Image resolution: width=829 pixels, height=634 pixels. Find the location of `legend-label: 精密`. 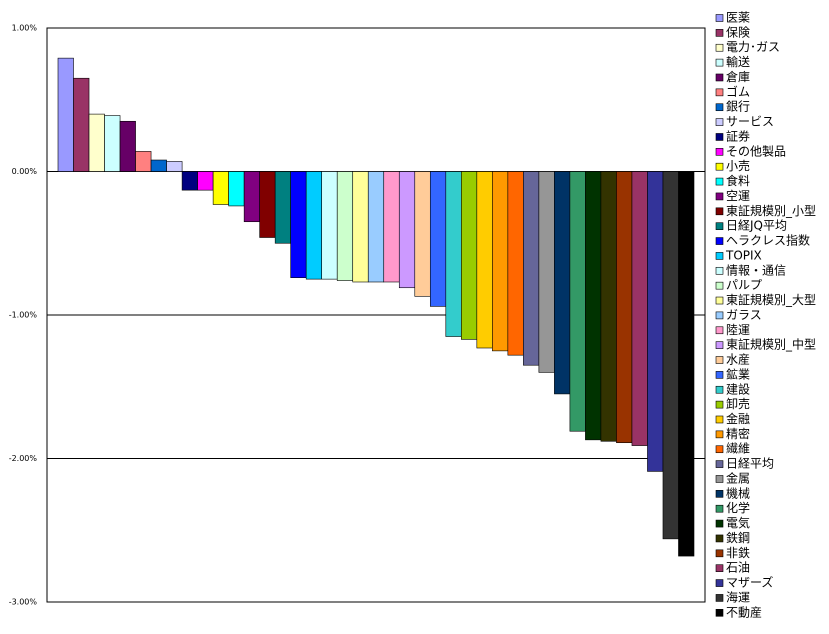

legend-label: 精密 is located at coordinates (738, 433).